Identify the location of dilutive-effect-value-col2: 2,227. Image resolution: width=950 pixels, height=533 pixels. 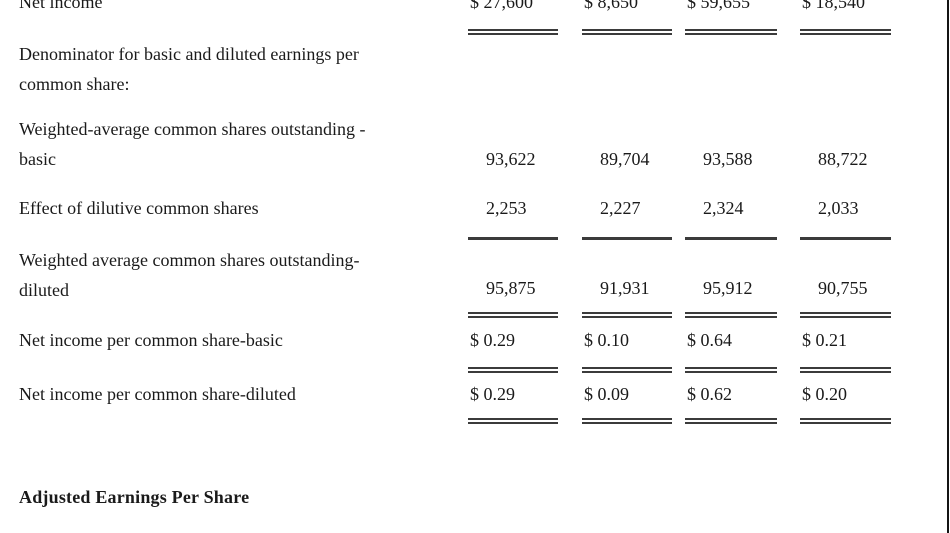
(620, 208).